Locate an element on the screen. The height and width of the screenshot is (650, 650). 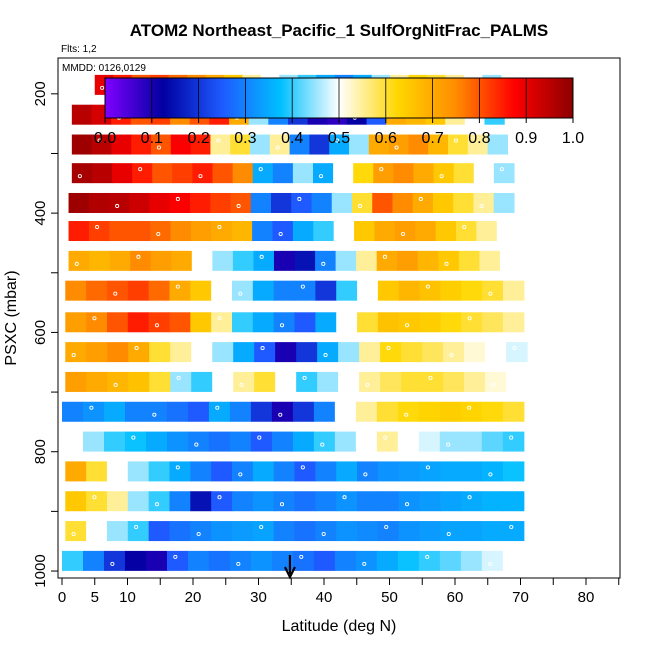
x-tick-label: 30 is located at coordinates (258, 597).